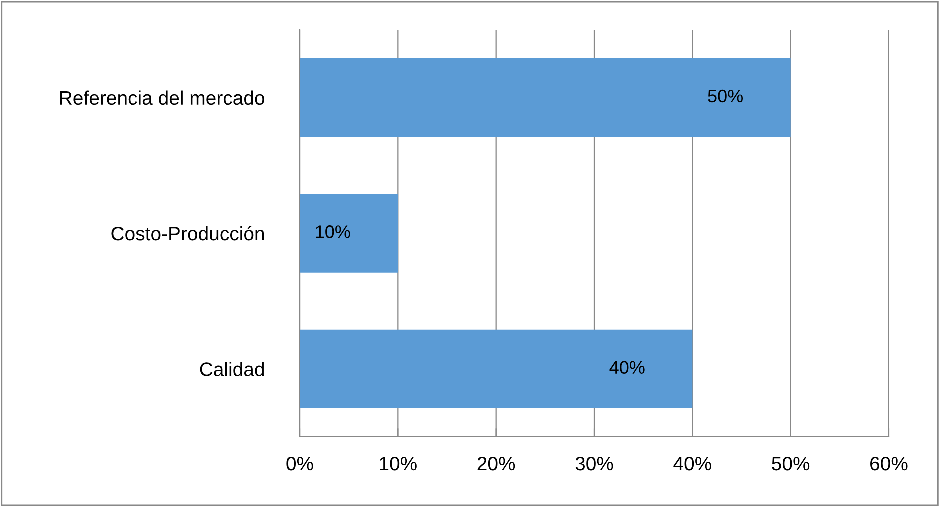 Image resolution: width=941 pixels, height=507 pixels. What do you see at coordinates (889, 463) in the screenshot?
I see `x-tick-label: 60%` at bounding box center [889, 463].